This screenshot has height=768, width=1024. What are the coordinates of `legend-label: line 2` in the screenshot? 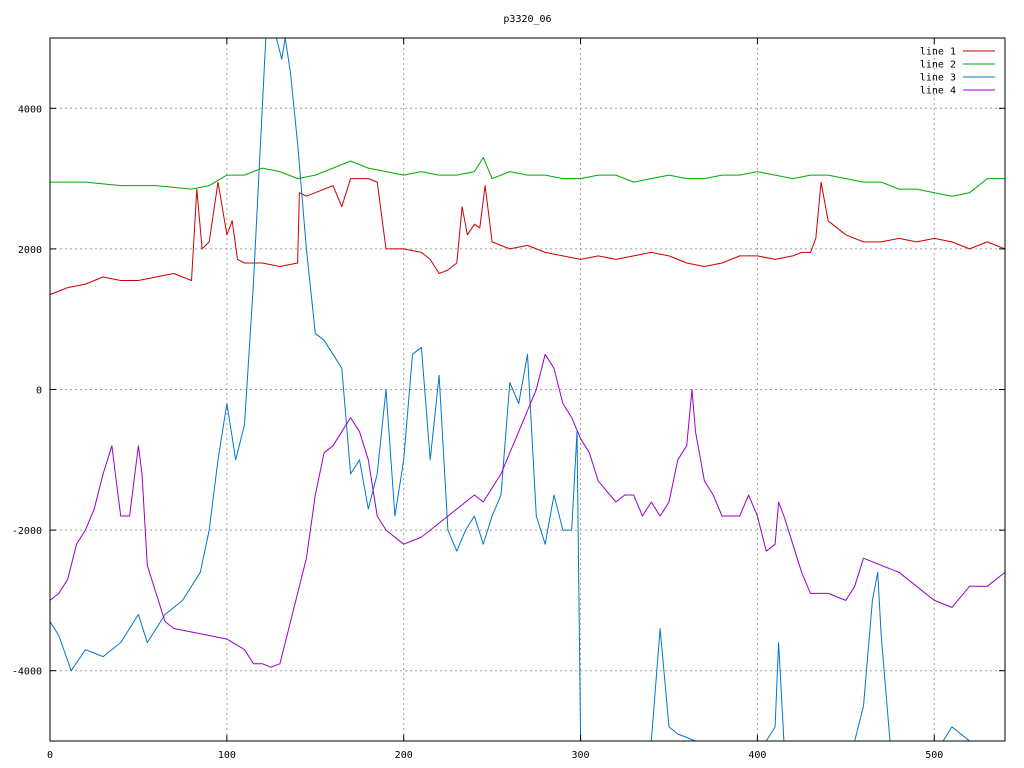 It's located at (938, 65).